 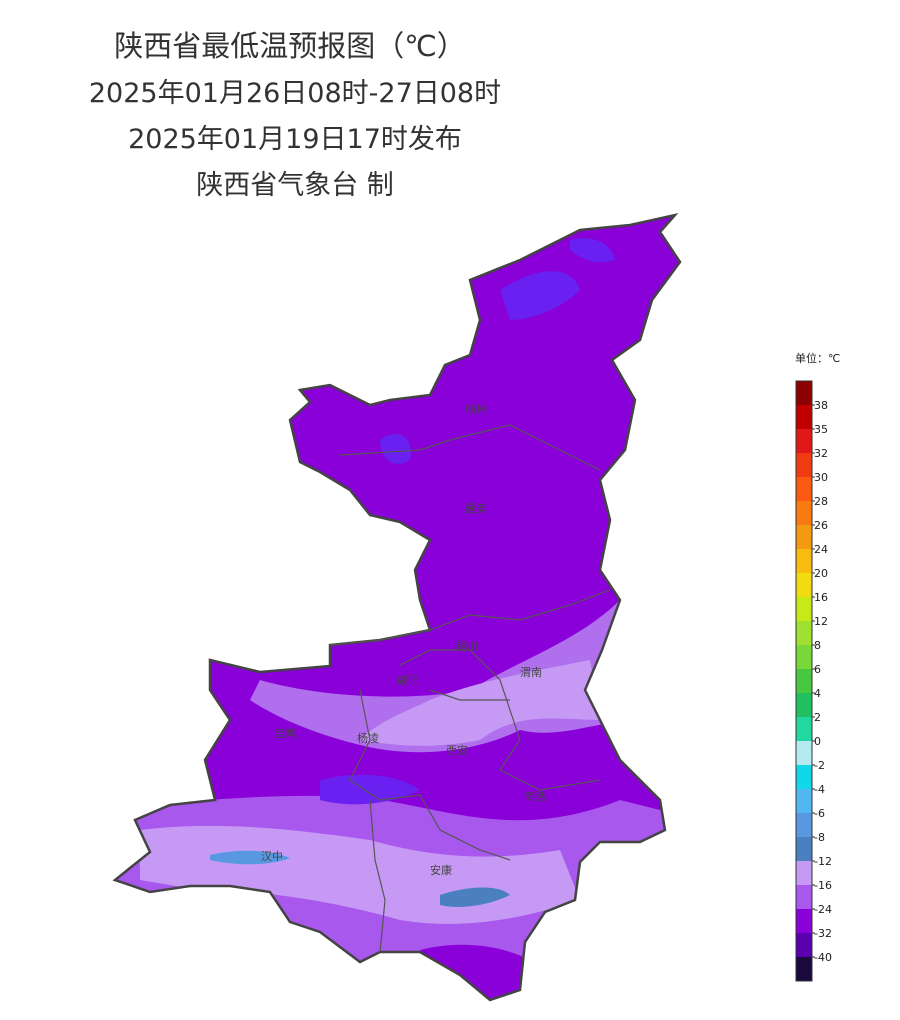 What do you see at coordinates (819, 789) in the screenshot?
I see `legend-tick-label: -4` at bounding box center [819, 789].